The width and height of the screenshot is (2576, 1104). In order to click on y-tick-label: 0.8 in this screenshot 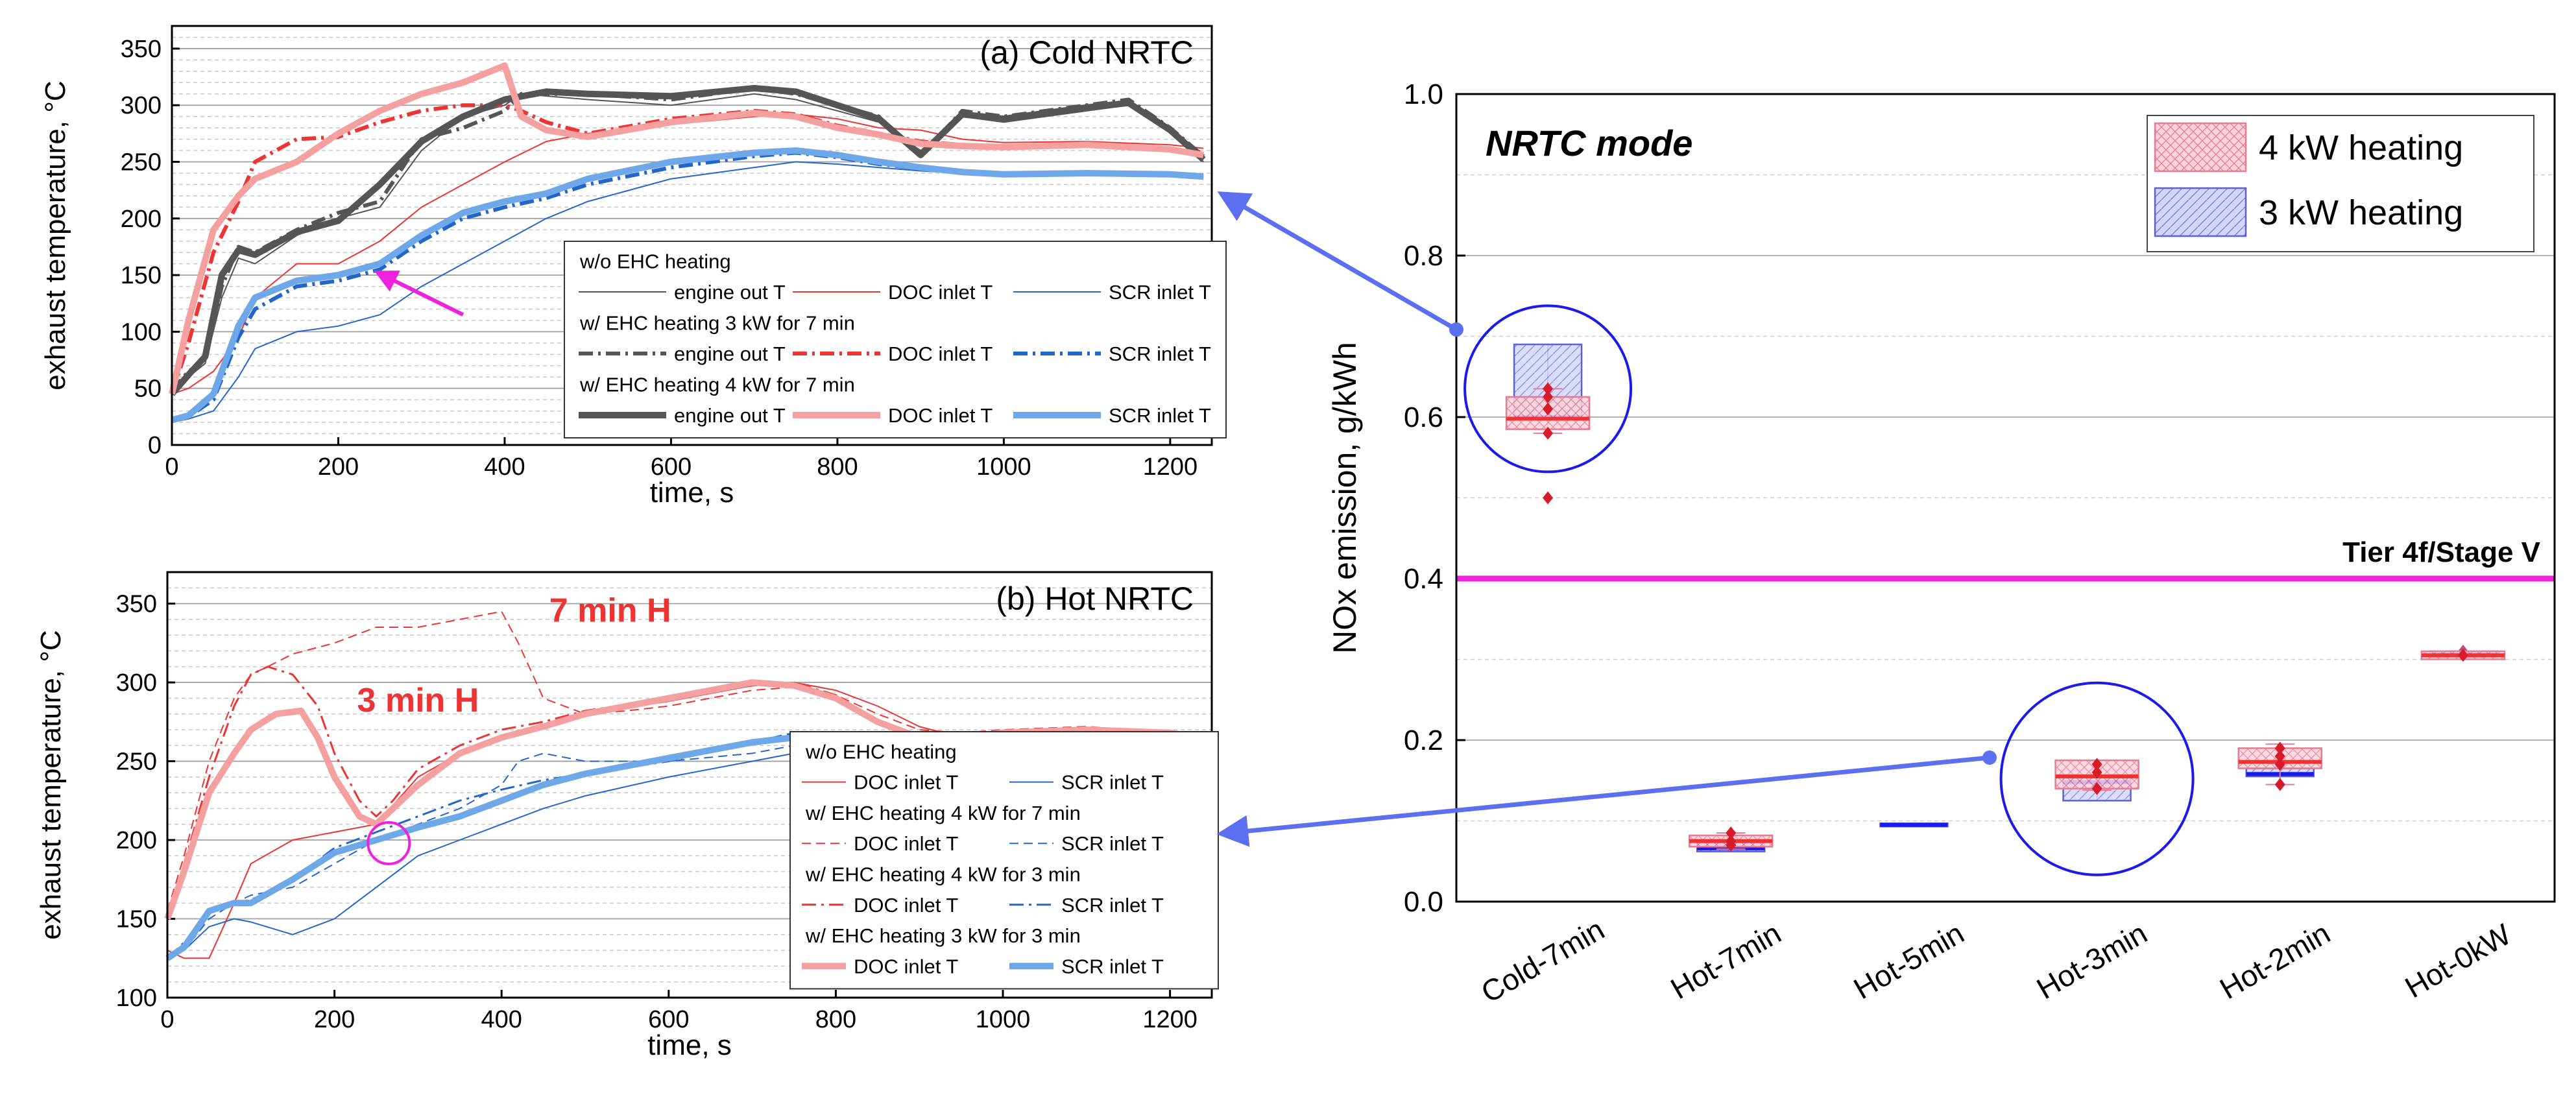, I will do `click(1423, 256)`.